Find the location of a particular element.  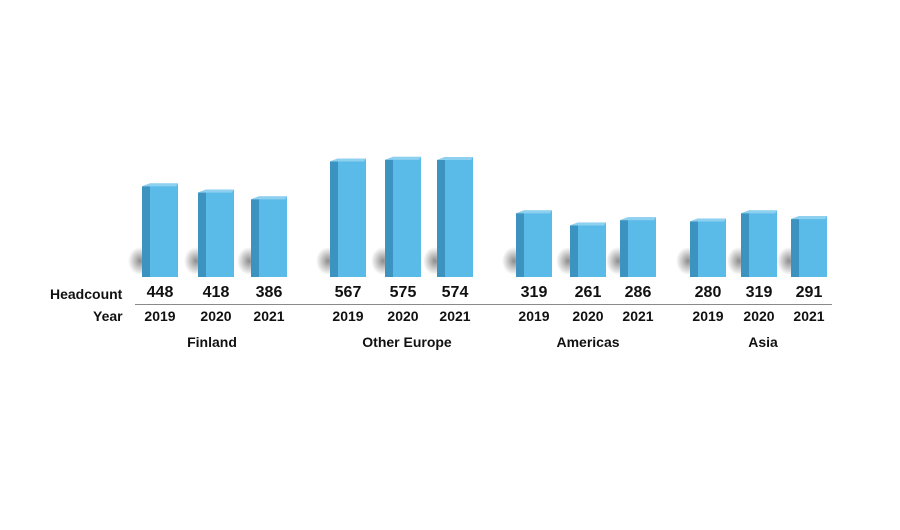

bar-americas-2019 is located at coordinates (538, 243).